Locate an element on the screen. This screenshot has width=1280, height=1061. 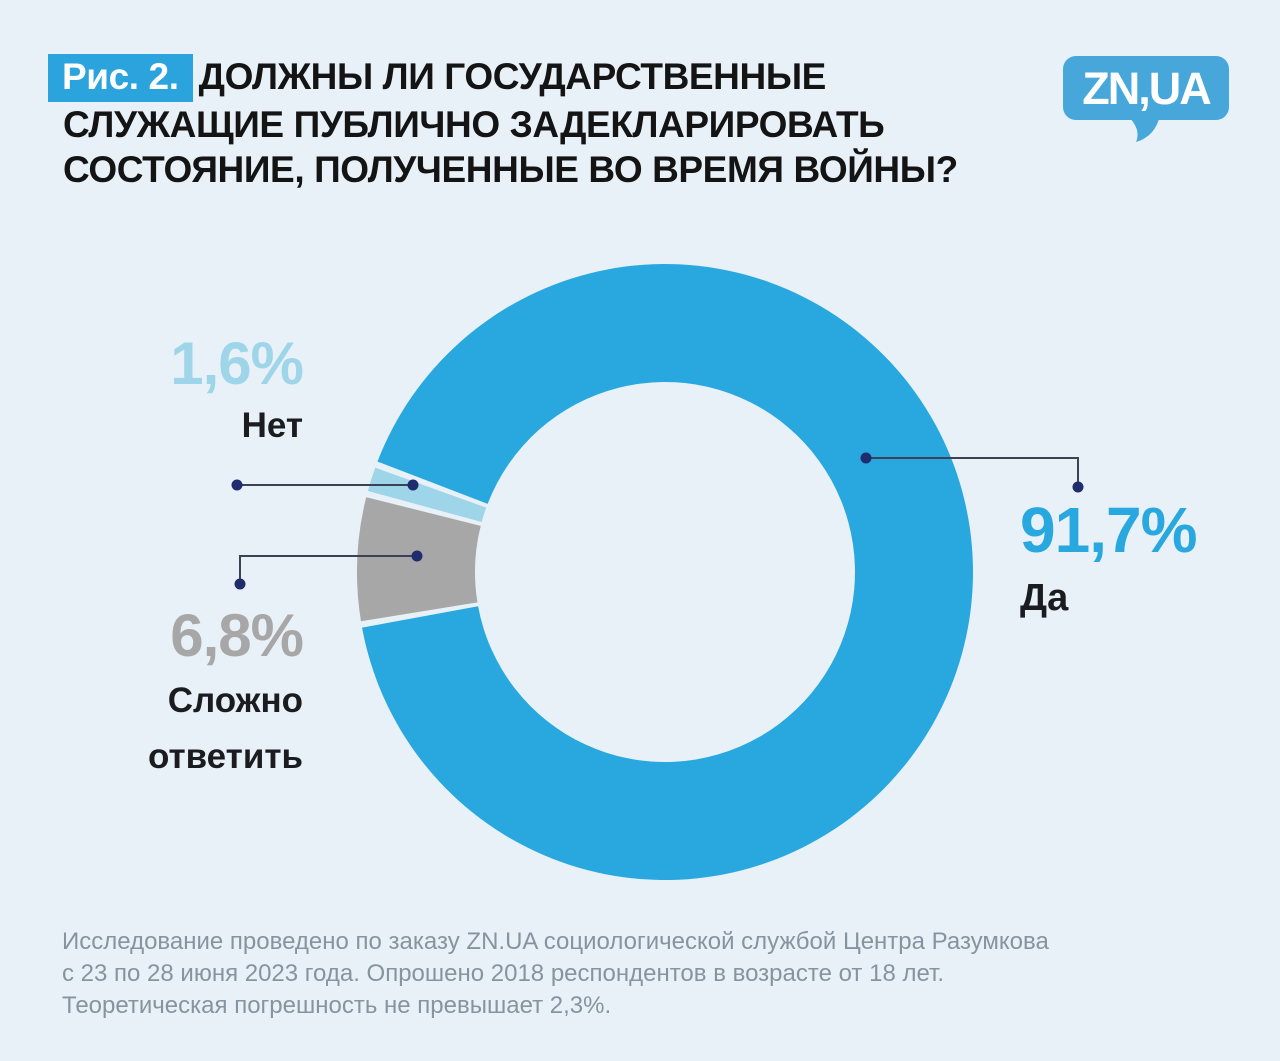
donut-slice-Нет is located at coordinates (427, 495).